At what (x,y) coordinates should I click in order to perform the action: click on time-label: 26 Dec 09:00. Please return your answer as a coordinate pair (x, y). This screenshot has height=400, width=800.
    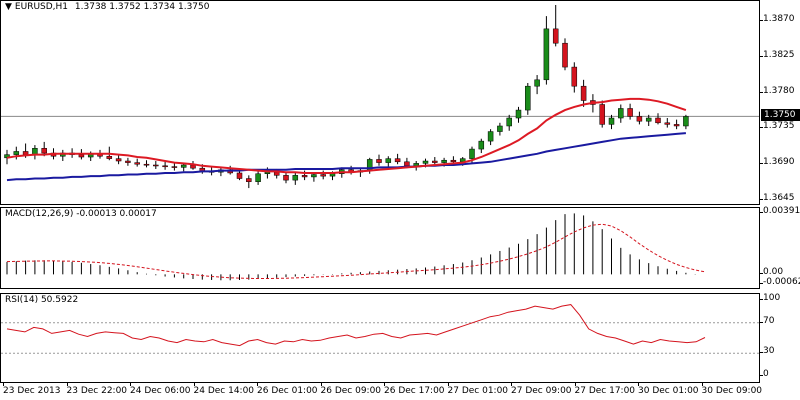
    Looking at the image, I should click on (351, 389).